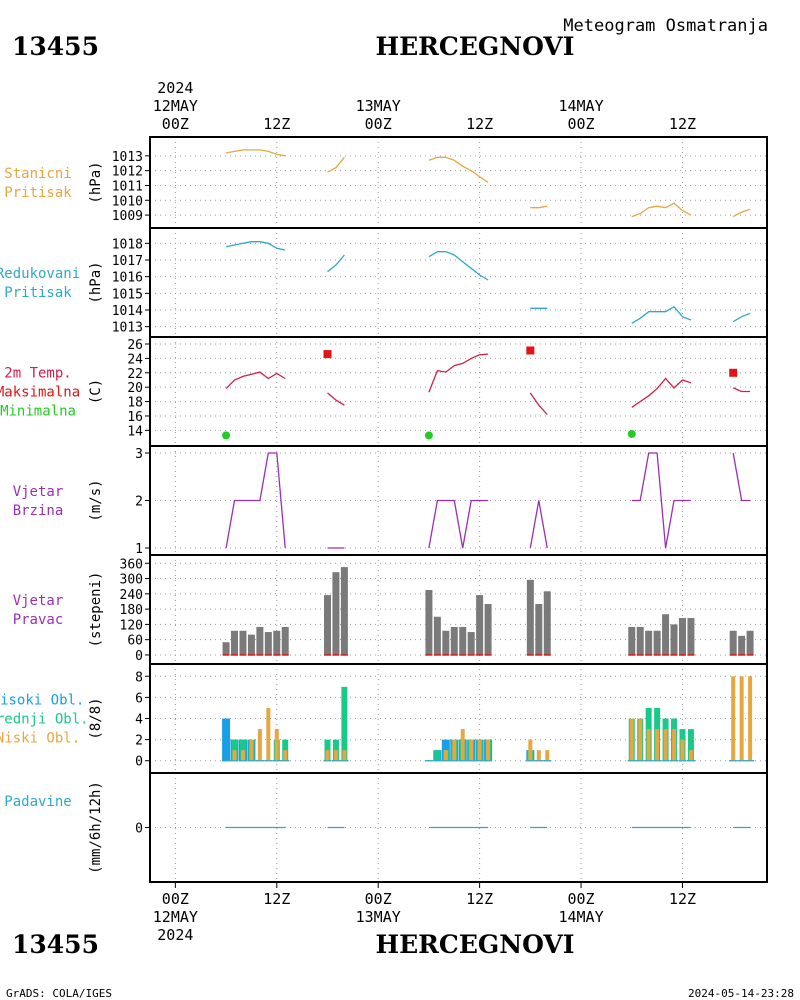 This screenshot has width=800, height=1000. Describe the element at coordinates (175, 935) in the screenshot. I see `year-label: 2024` at that location.